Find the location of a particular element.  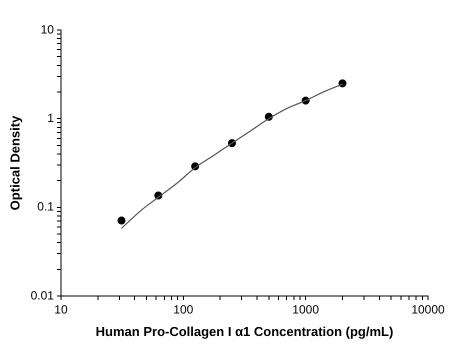

y-axis-title: Optical Density is located at coordinates (14, 162).